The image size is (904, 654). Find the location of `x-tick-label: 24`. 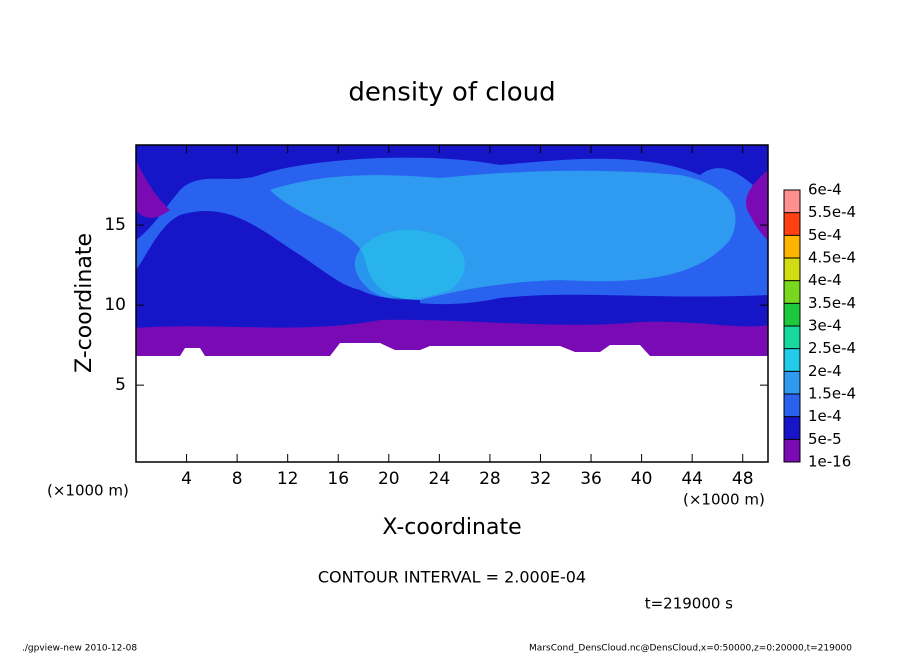

x-tick-label: 24 is located at coordinates (440, 479).